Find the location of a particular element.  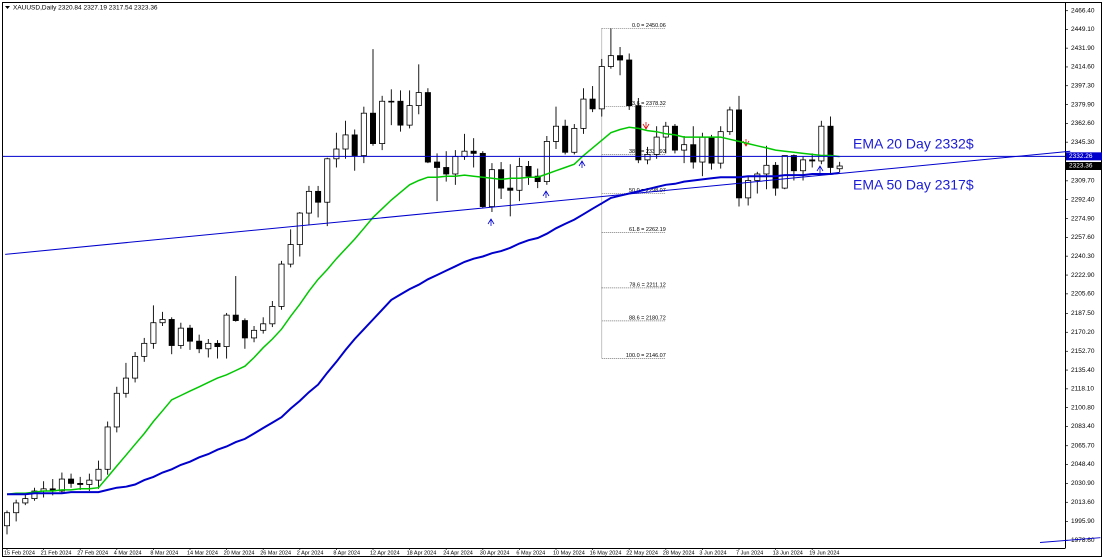

x-tick-label: 19 Jun 2024 is located at coordinates (824, 553).